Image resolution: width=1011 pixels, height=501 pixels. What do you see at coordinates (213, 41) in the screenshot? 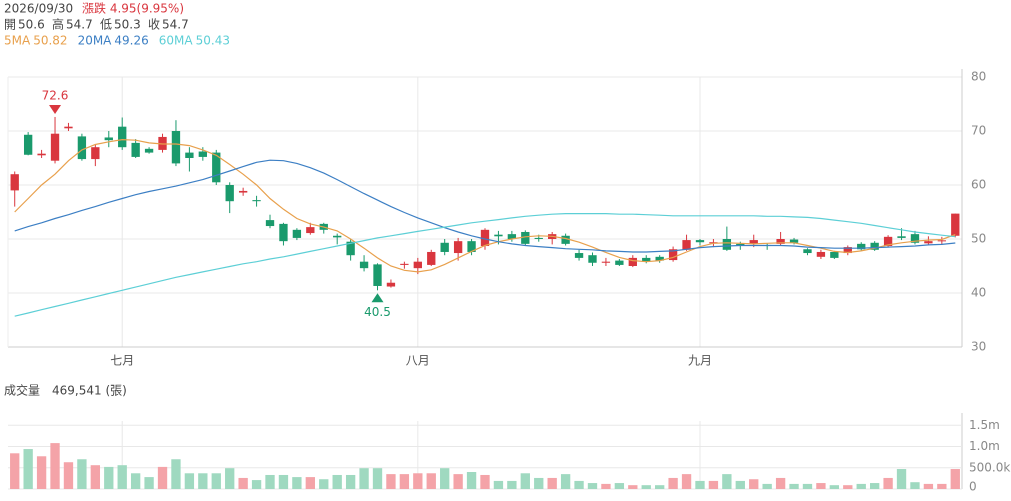
I see `legend-value: 50.43` at bounding box center [213, 41].